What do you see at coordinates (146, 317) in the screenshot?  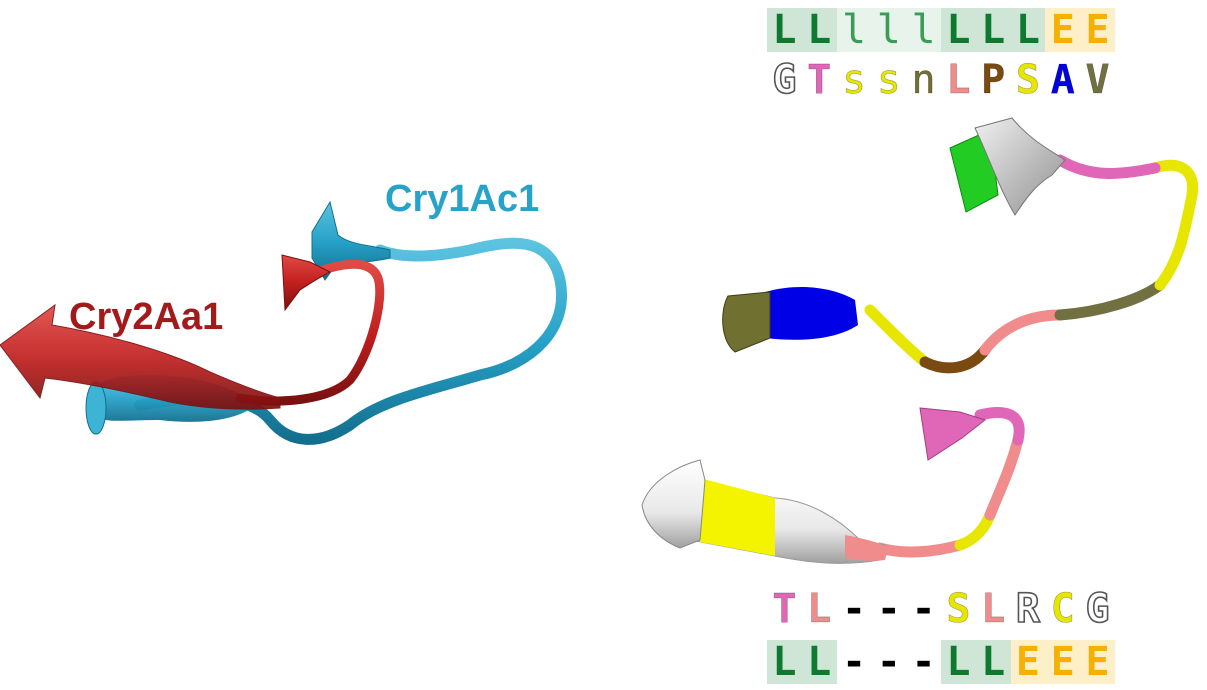 I see `cry2aa1-label: Cry2Aa1` at bounding box center [146, 317].